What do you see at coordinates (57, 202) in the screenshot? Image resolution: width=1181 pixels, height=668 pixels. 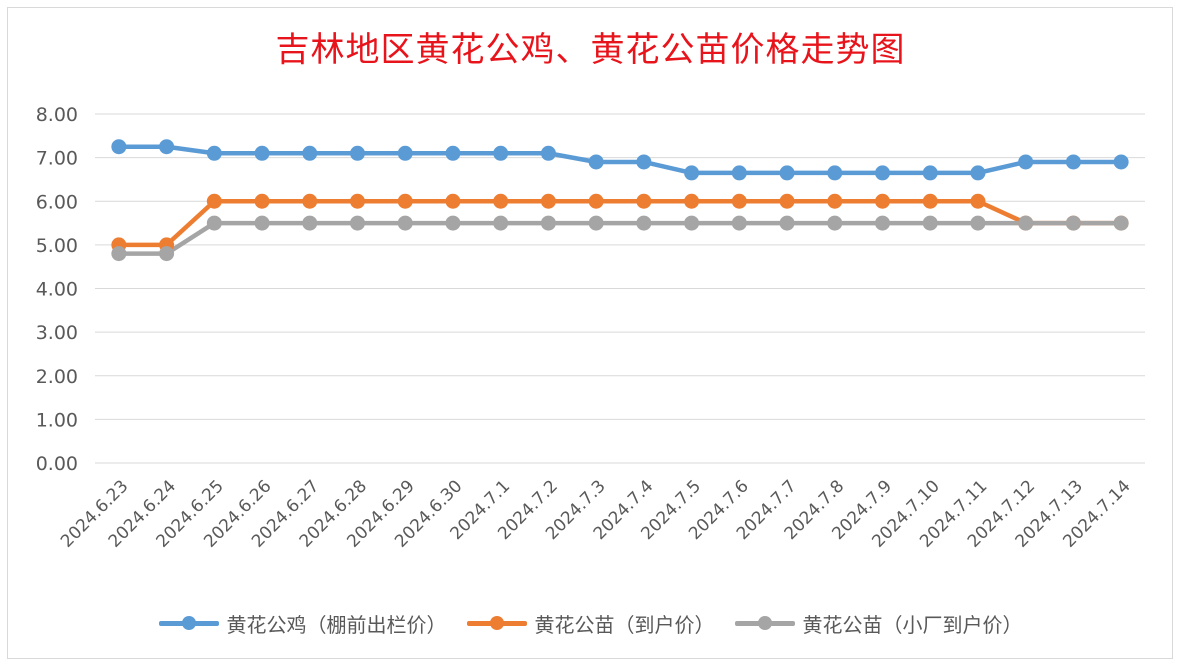 I see `y-tick-label-6: 6.00` at bounding box center [57, 202].